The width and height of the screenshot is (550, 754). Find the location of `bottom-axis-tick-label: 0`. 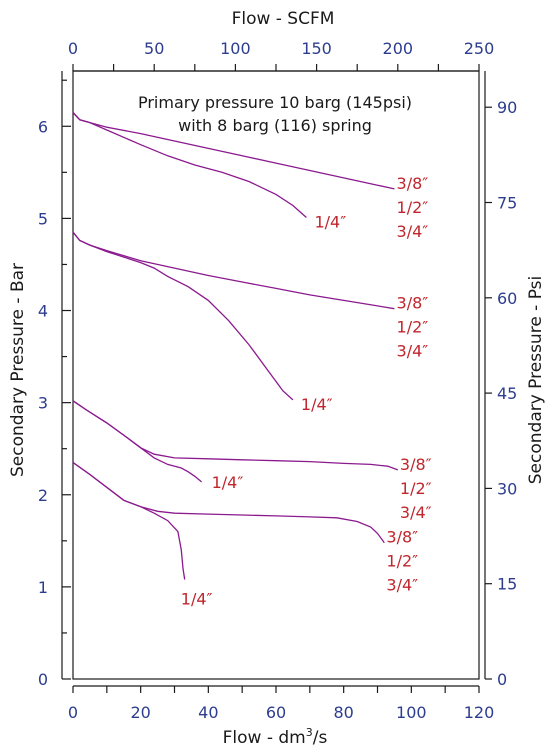

bottom-axis-tick-label: 0 is located at coordinates (73, 712).